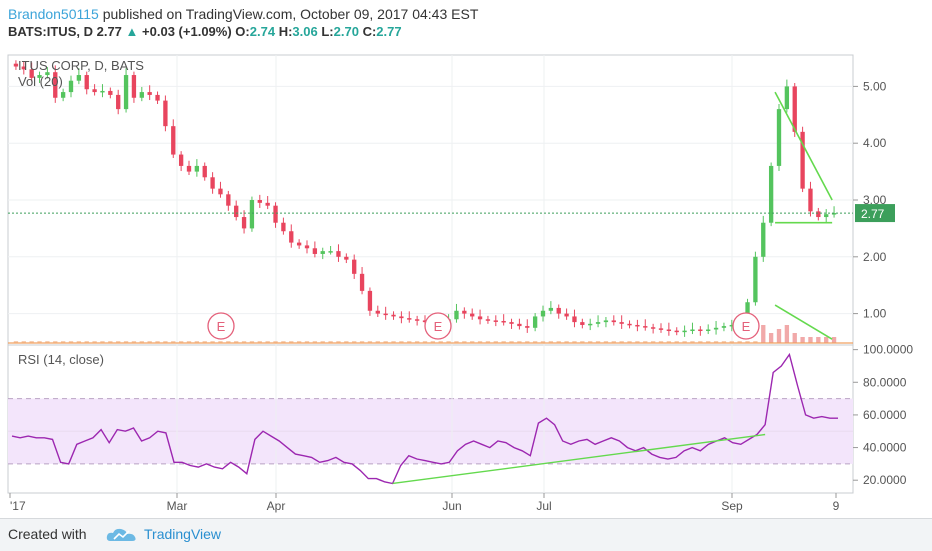  I want to click on price-tick-label: 5.00, so click(875, 86).